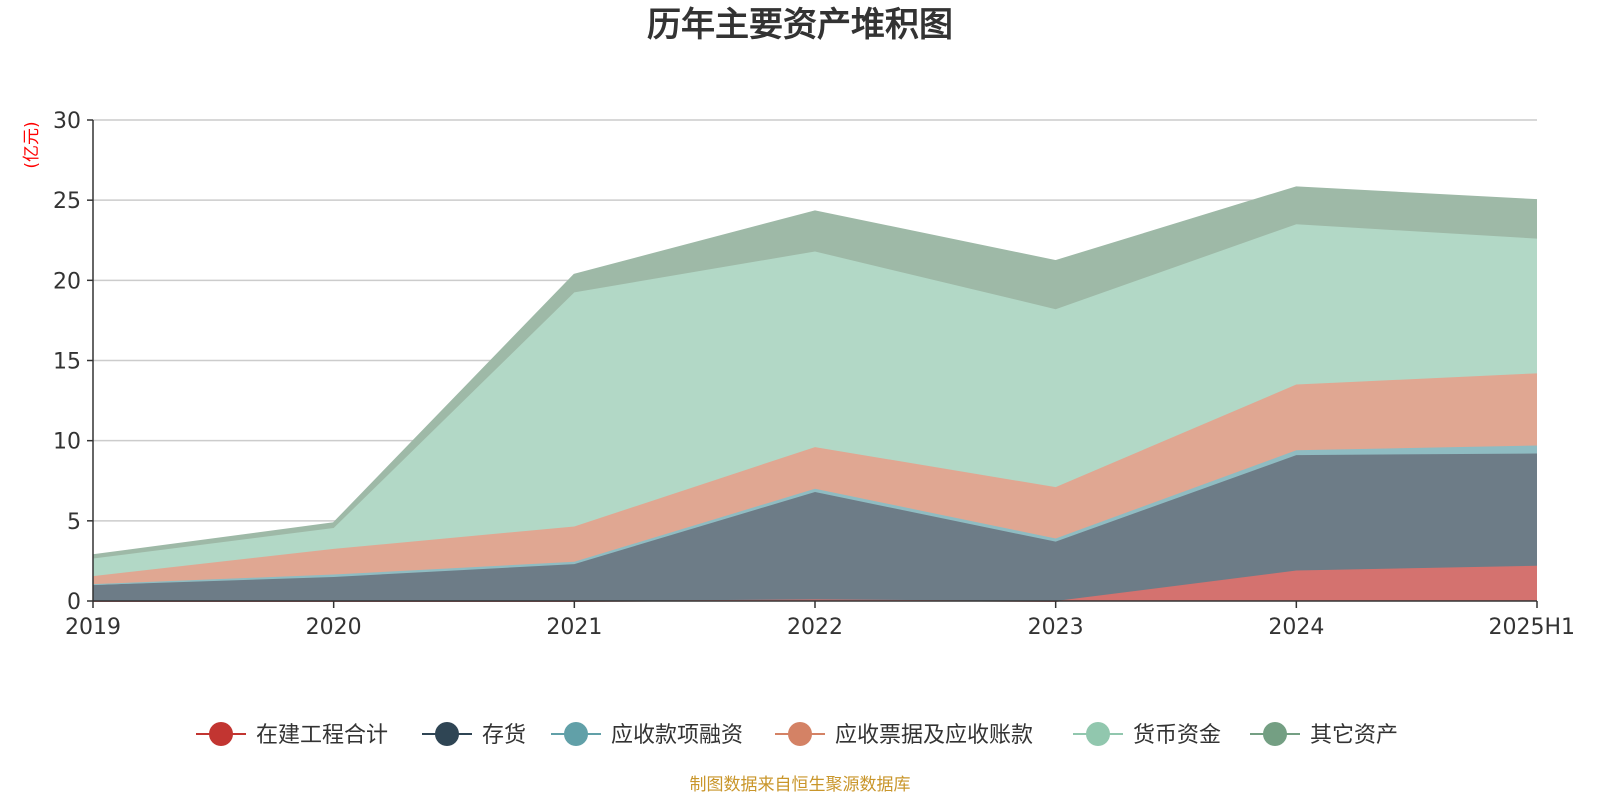  I want to click on legend-item: 应收票据及应收账款, so click(904, 735).